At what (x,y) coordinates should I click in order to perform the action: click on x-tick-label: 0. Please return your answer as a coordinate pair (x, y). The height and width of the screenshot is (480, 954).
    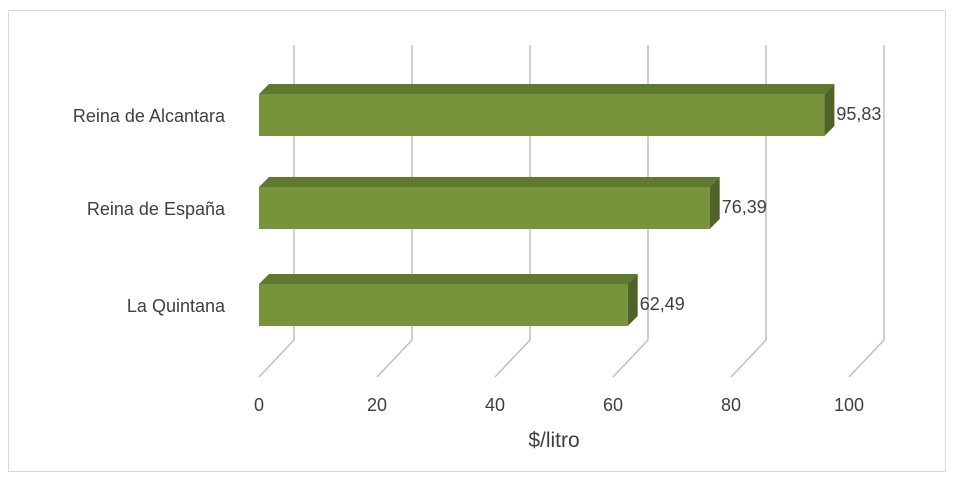
    Looking at the image, I should click on (259, 405).